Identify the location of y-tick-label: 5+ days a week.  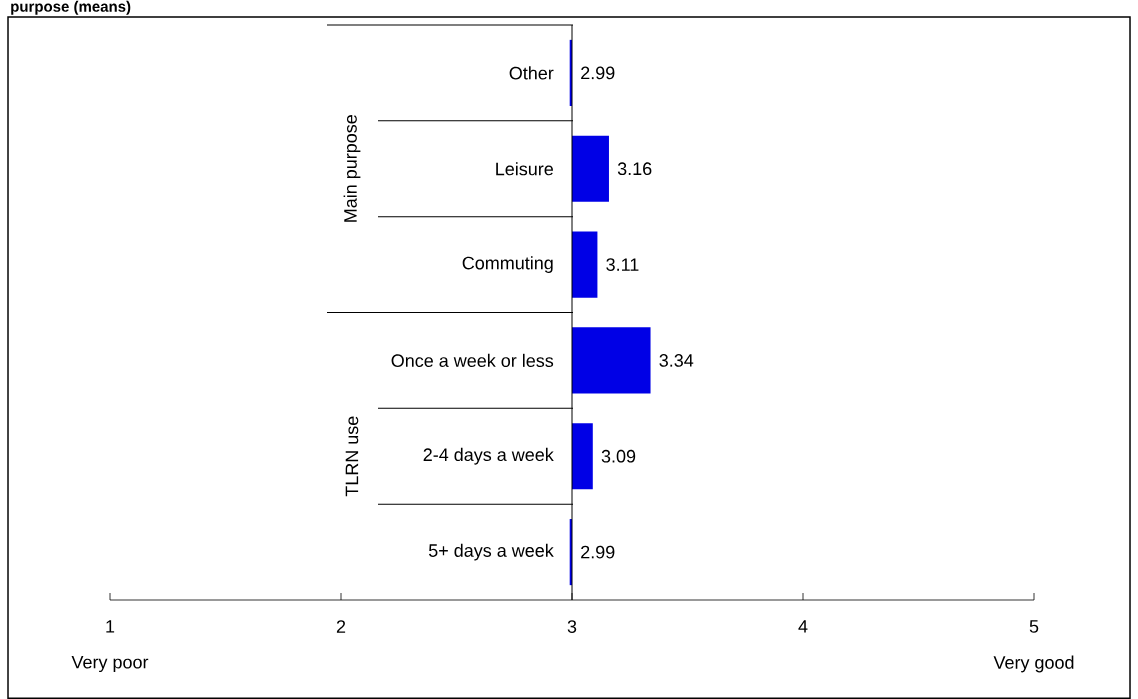
(491, 552).